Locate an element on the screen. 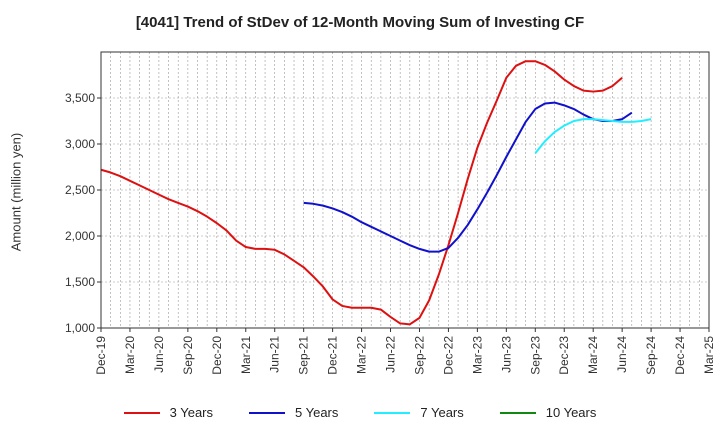 The image size is (720, 440). legend-label: 10 Years is located at coordinates (571, 412).